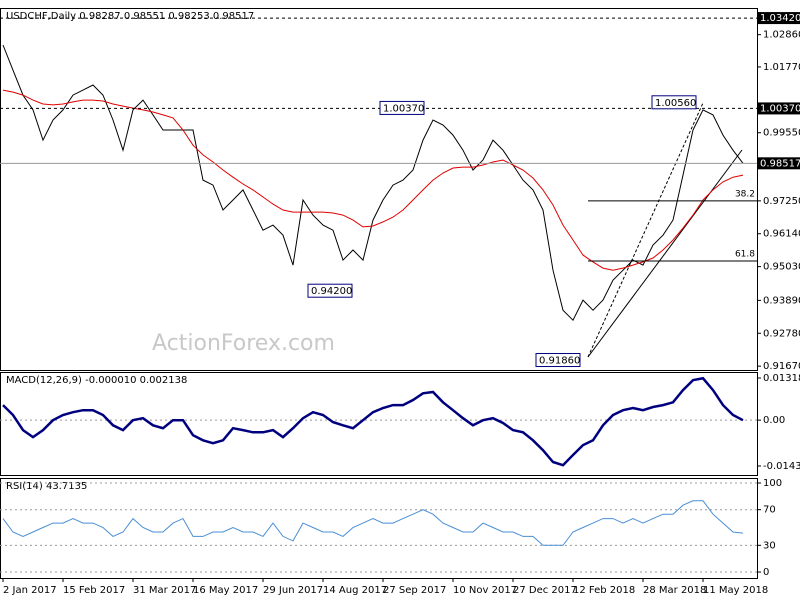  What do you see at coordinates (781, 466) in the screenshot?
I see `y-tick-label: -0.014339` at bounding box center [781, 466].